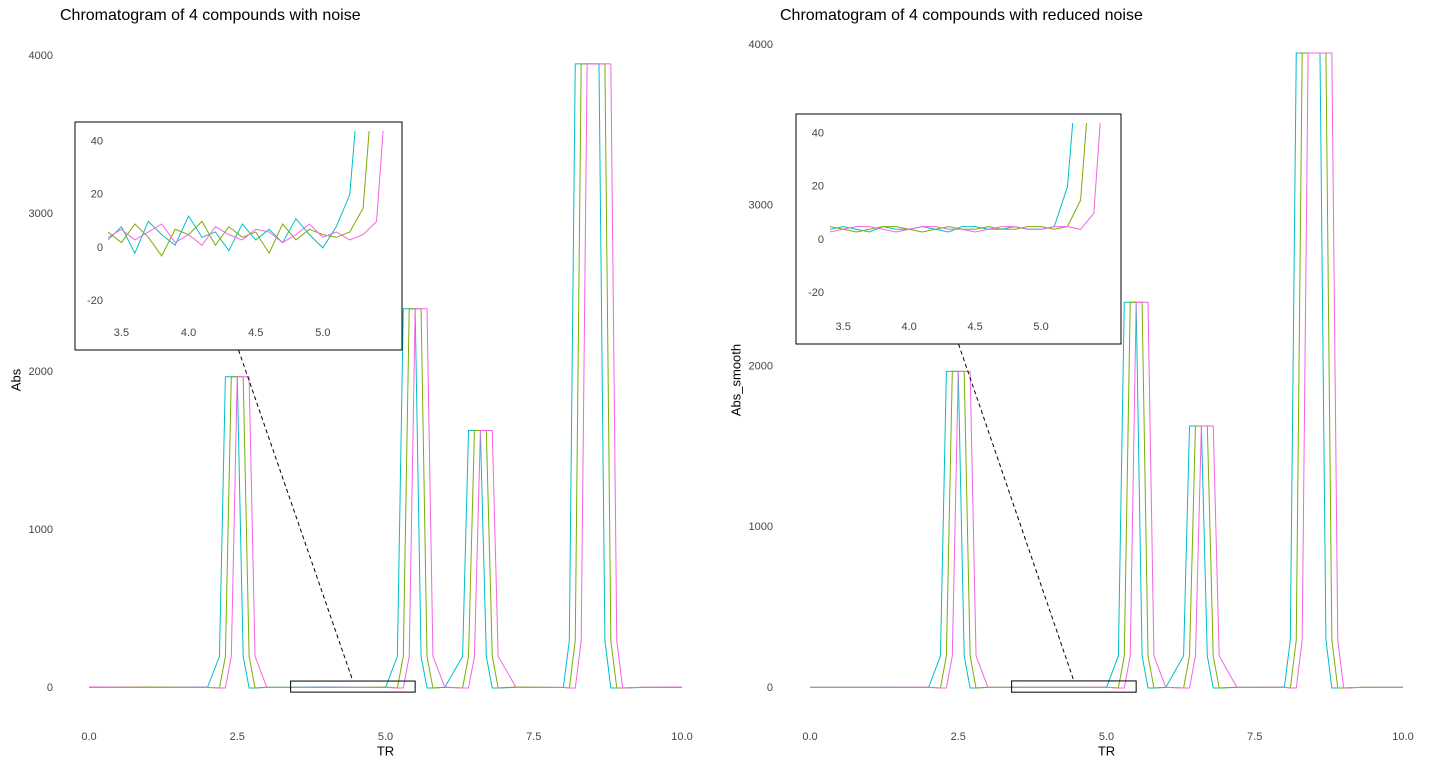 The height and width of the screenshot is (768, 1440). Describe the element at coordinates (210, 15) in the screenshot. I see `chart-title: Chromatogram of 4 compounds with noise` at that location.